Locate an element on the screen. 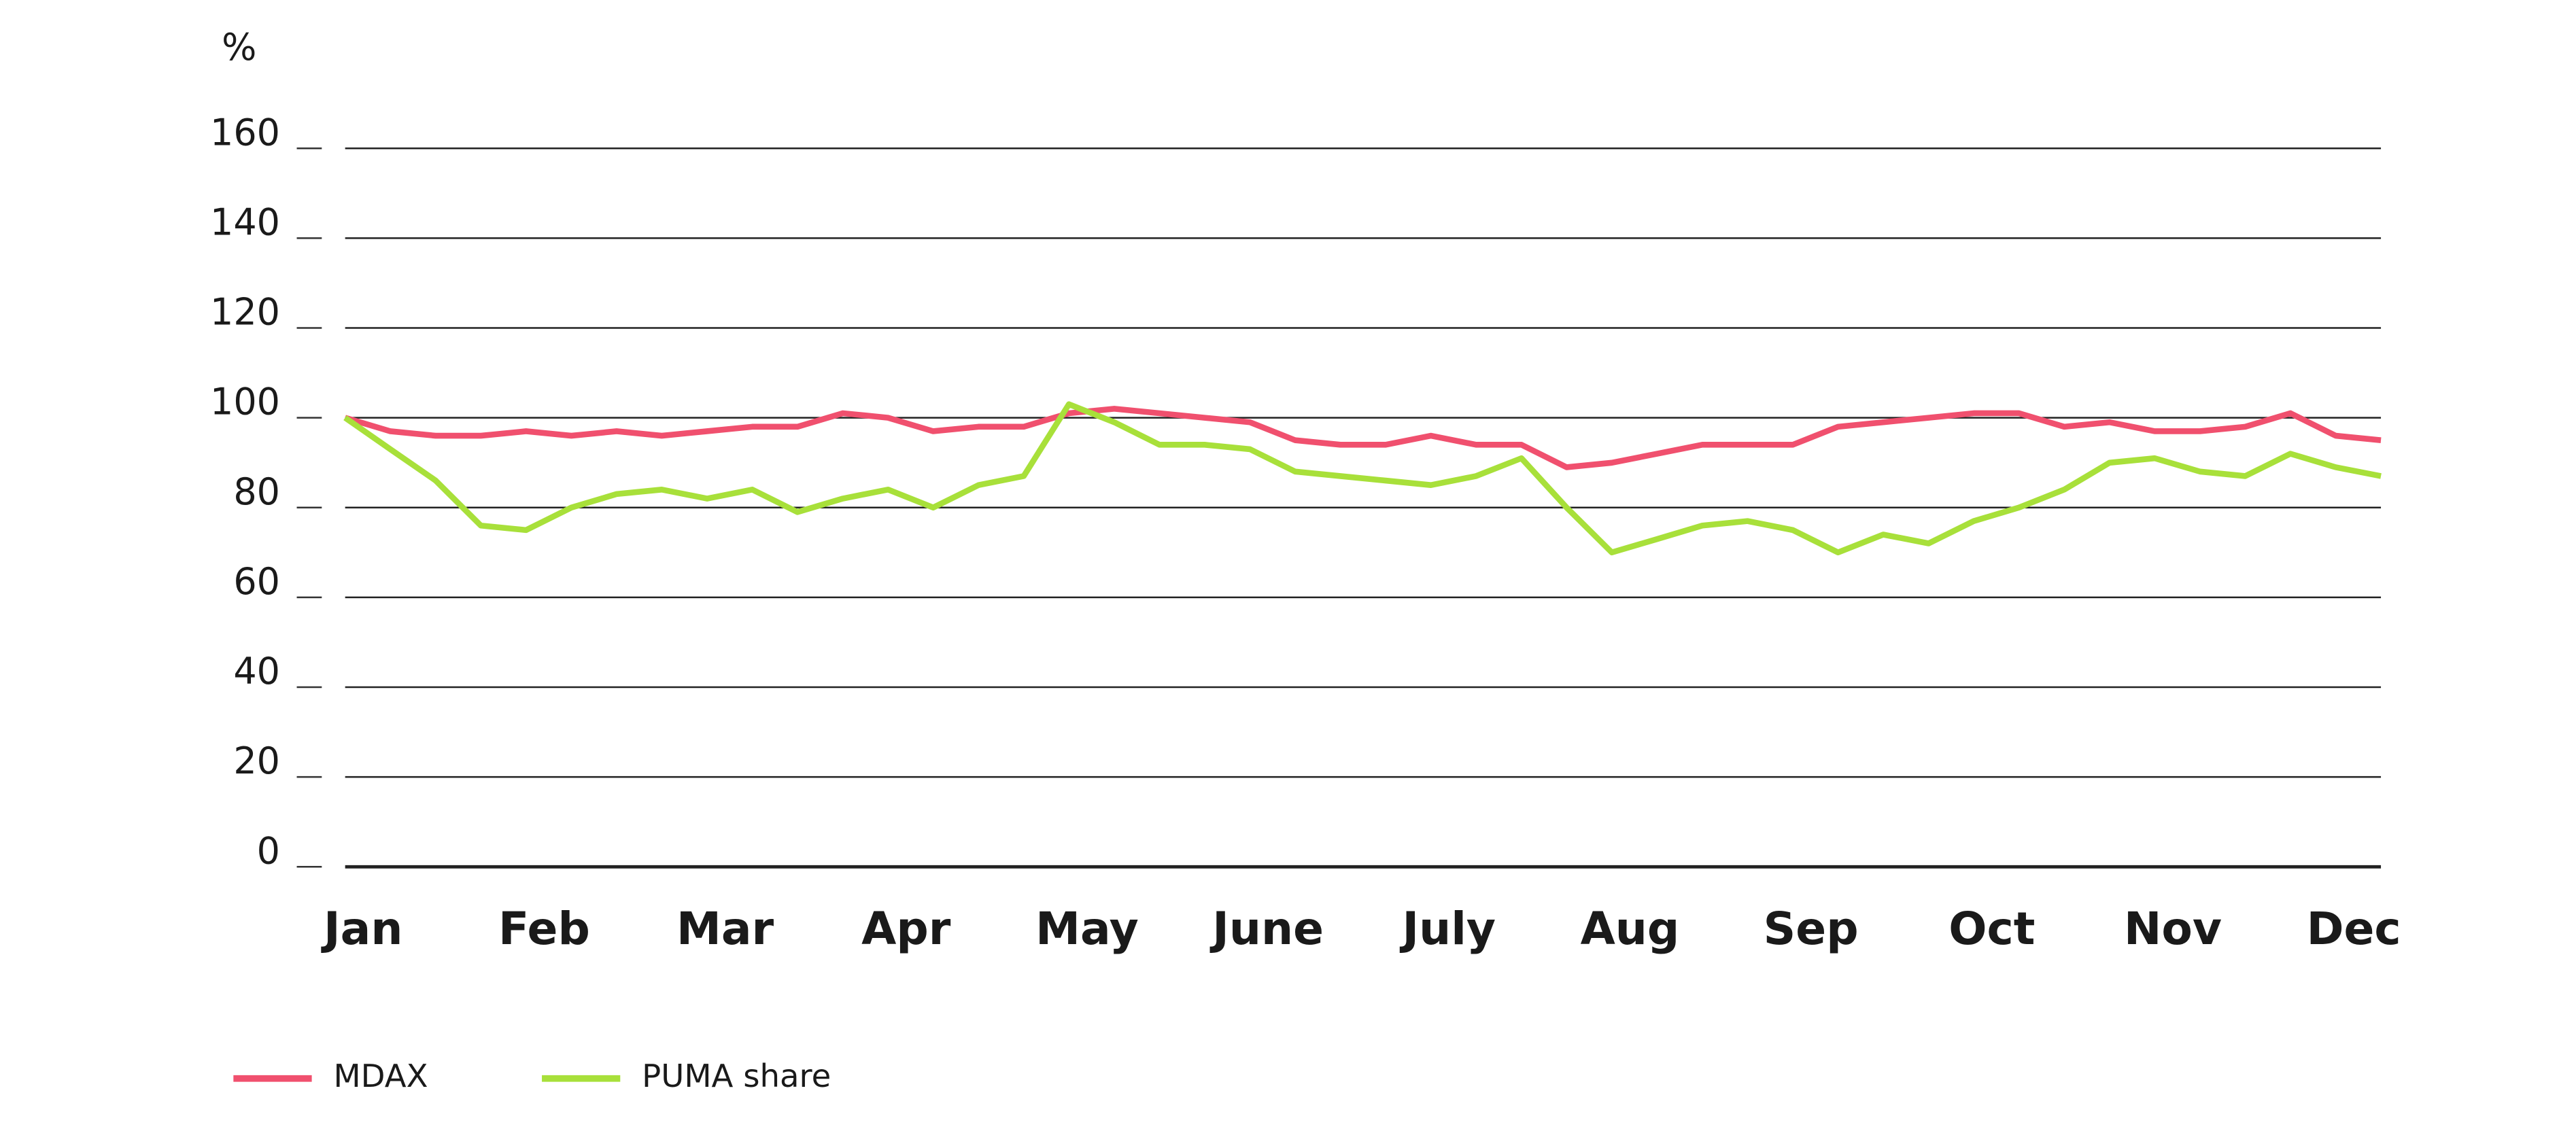 Image resolution: width=2576 pixels, height=1131 pixels. y-tick-label: 60 is located at coordinates (256, 581).